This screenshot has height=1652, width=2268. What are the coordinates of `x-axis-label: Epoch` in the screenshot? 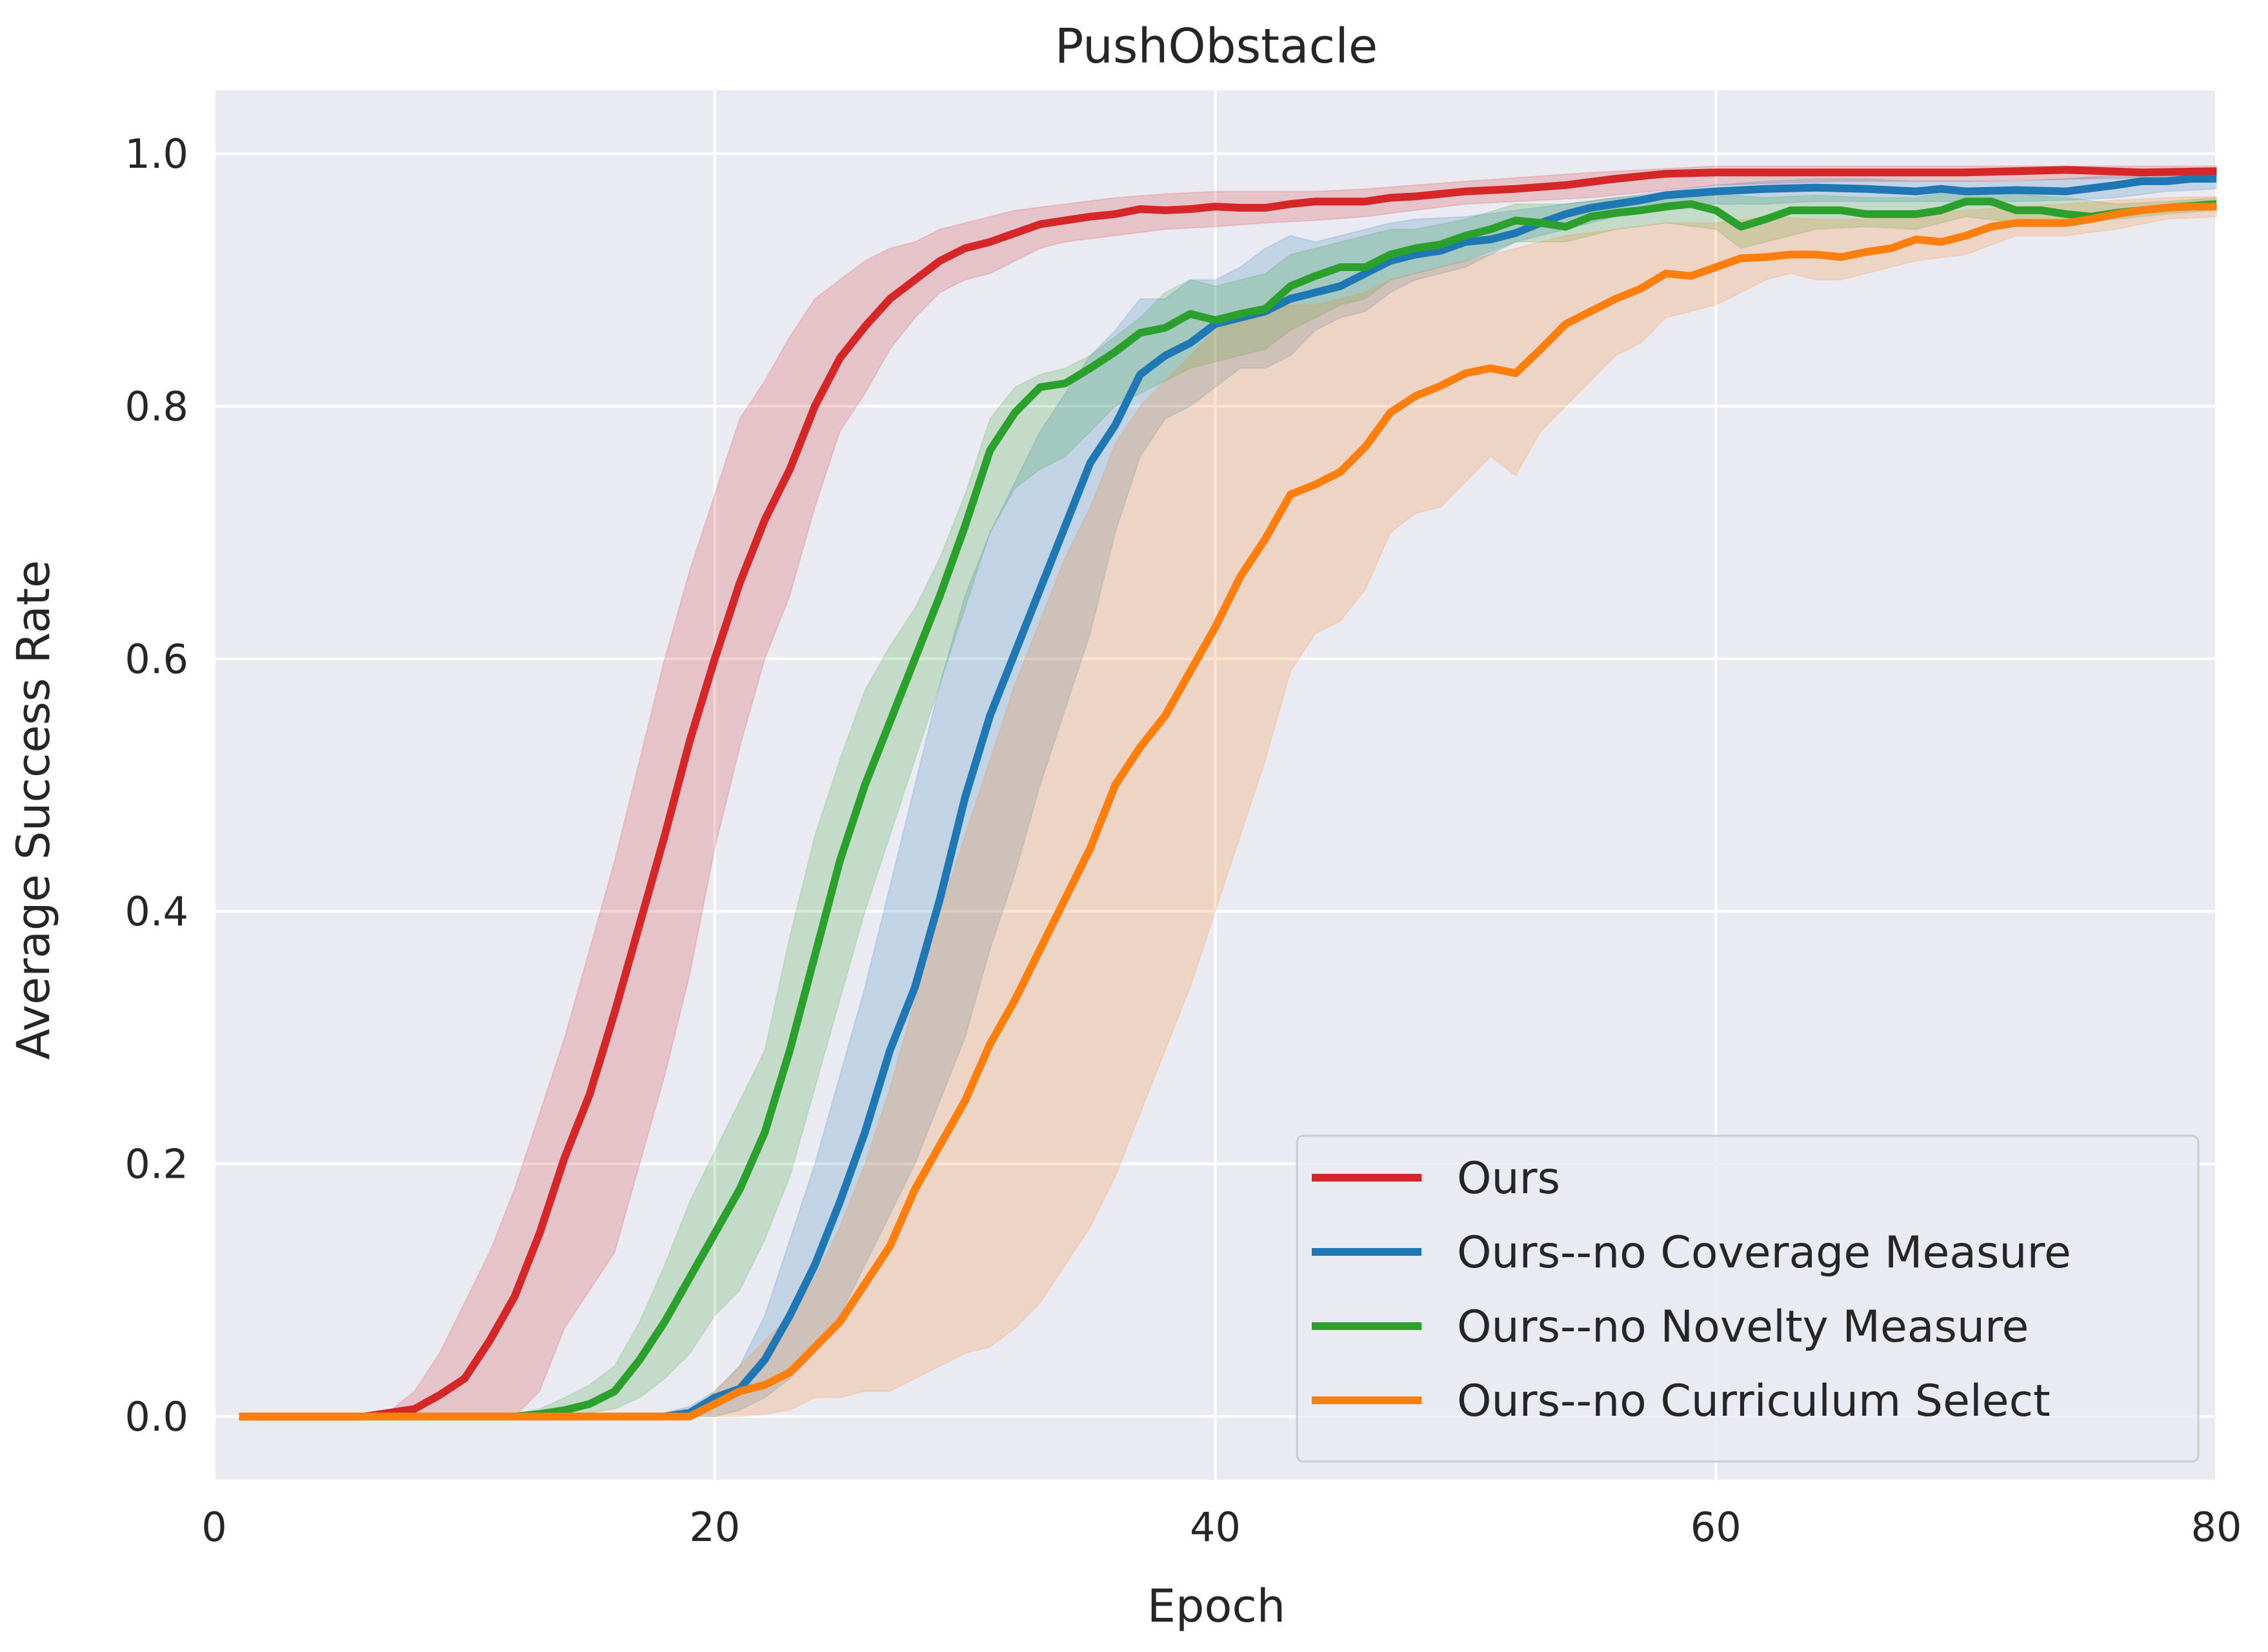 It's located at (1216, 1606).